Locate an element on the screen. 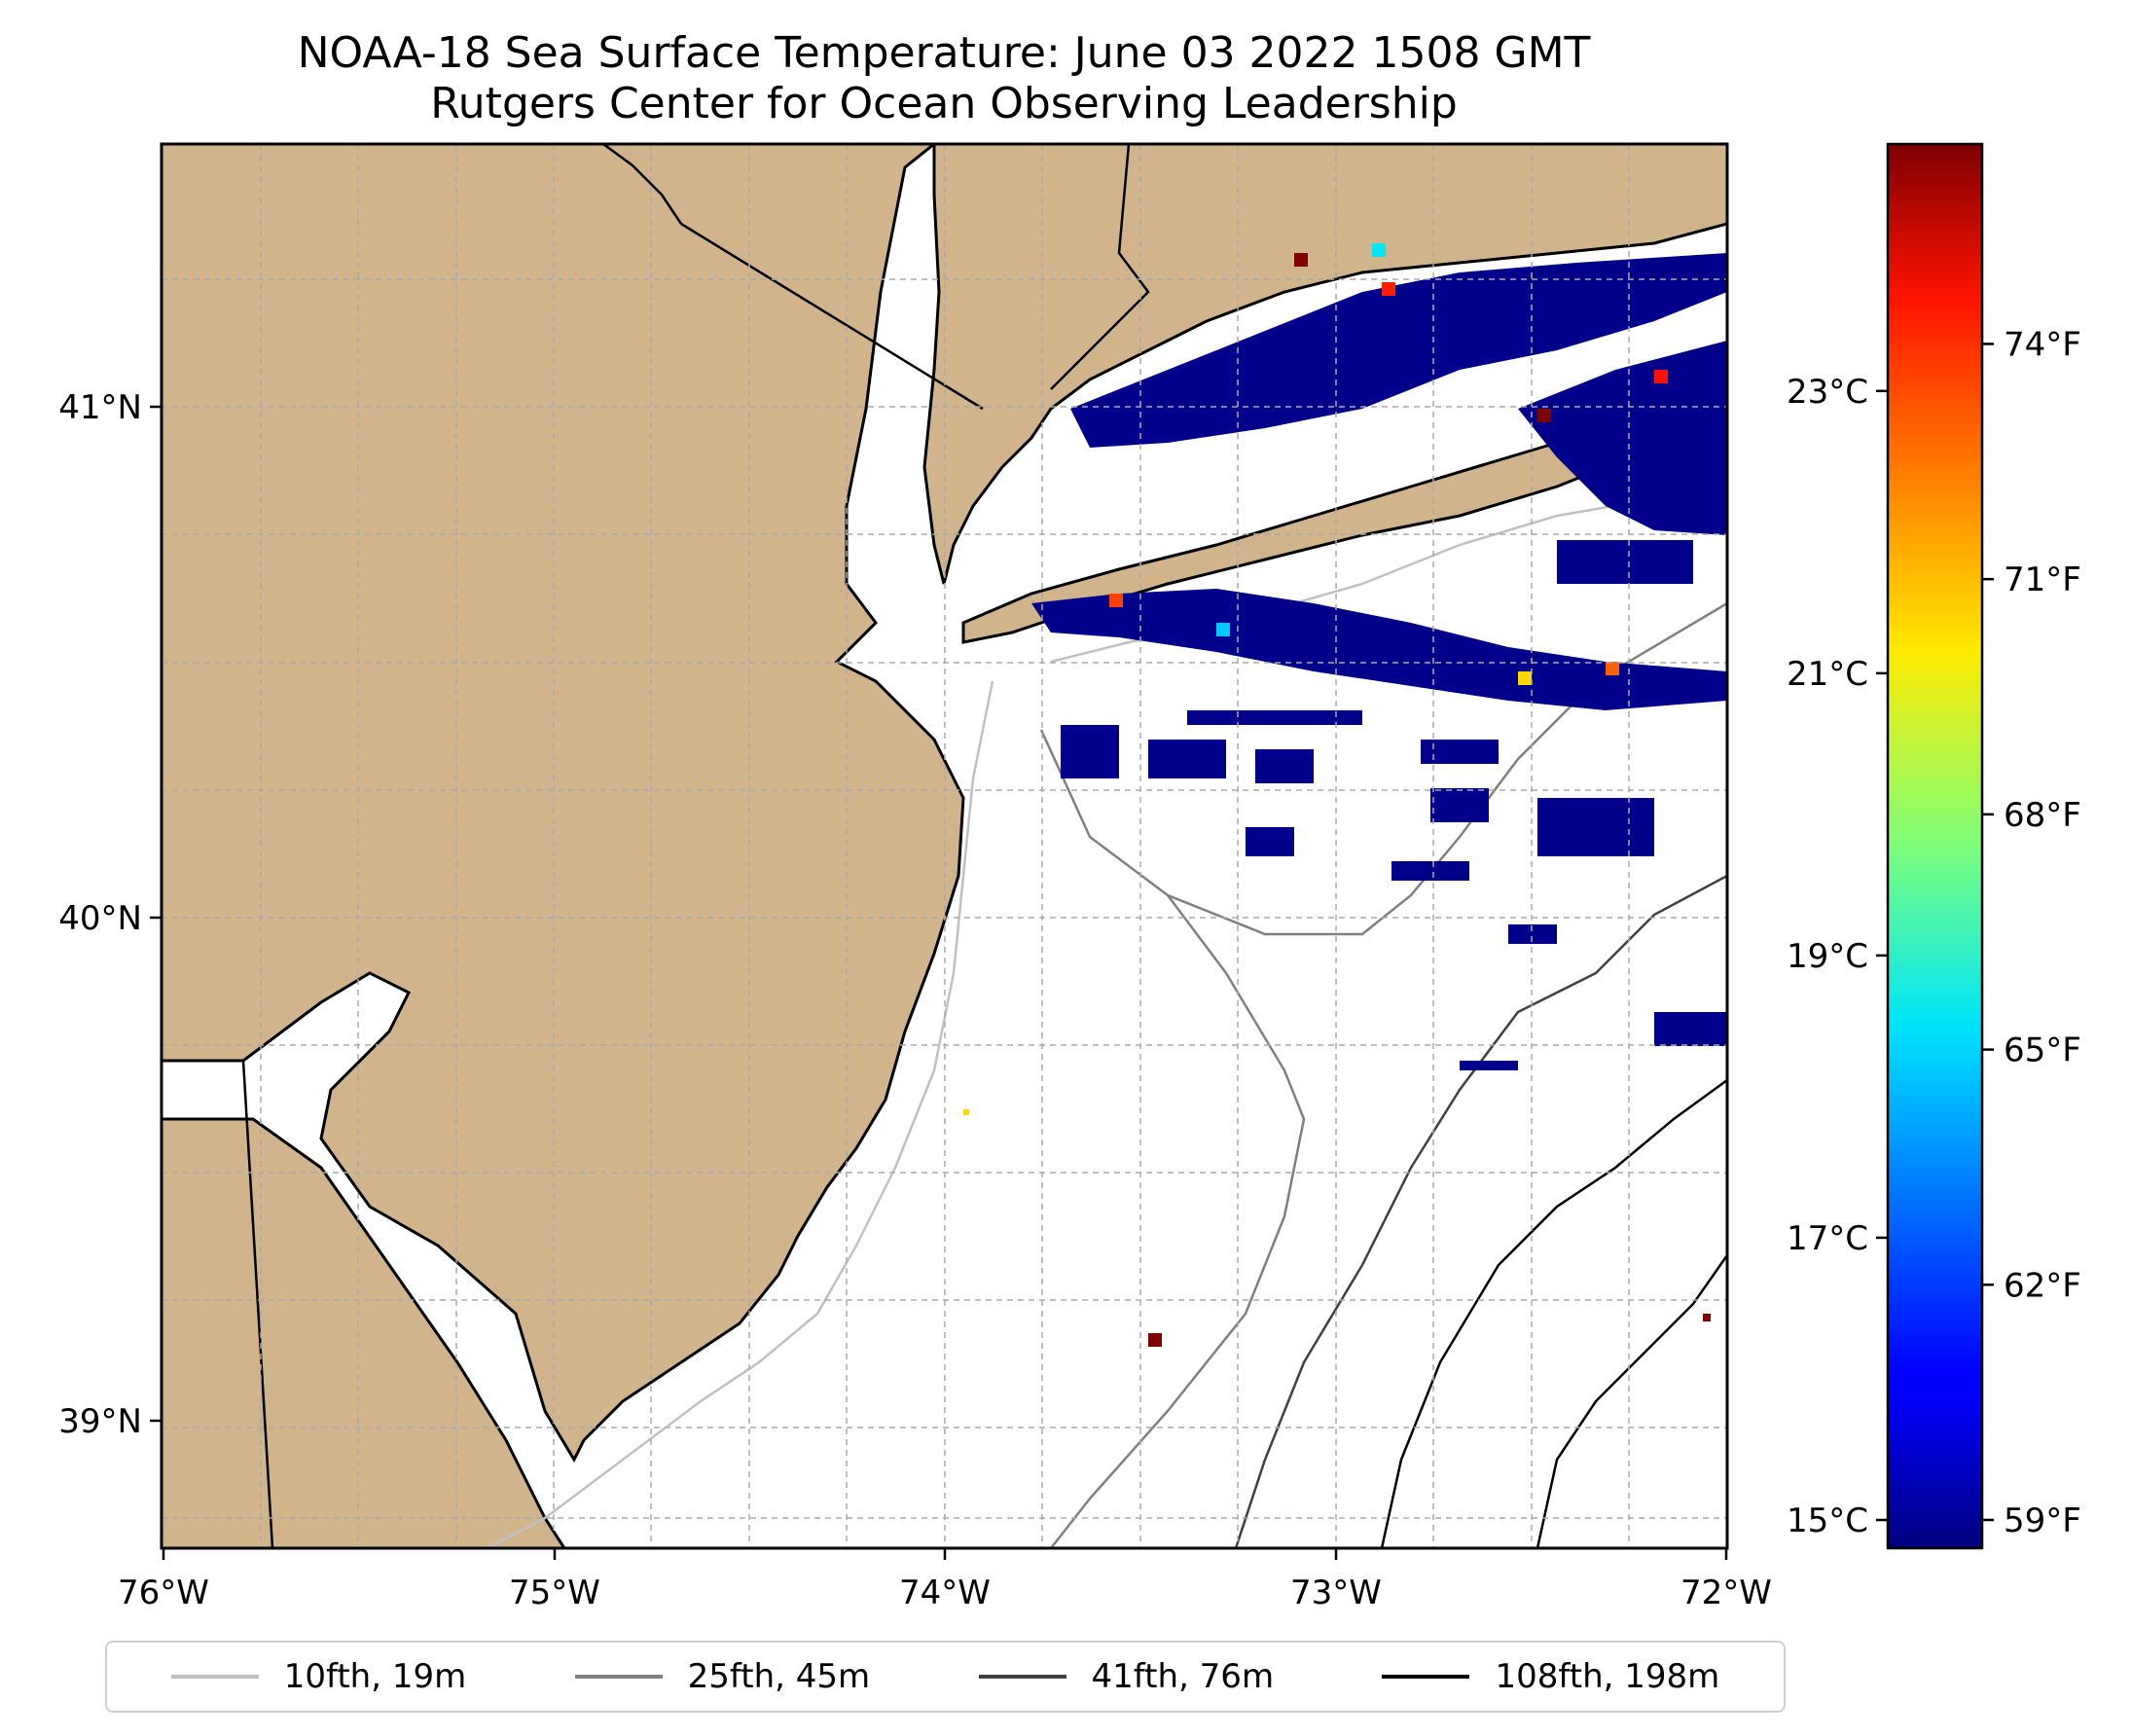 Image resolution: width=2132 pixels, height=1736 pixels. colorbar-c-label: 21°C is located at coordinates (1828, 675).